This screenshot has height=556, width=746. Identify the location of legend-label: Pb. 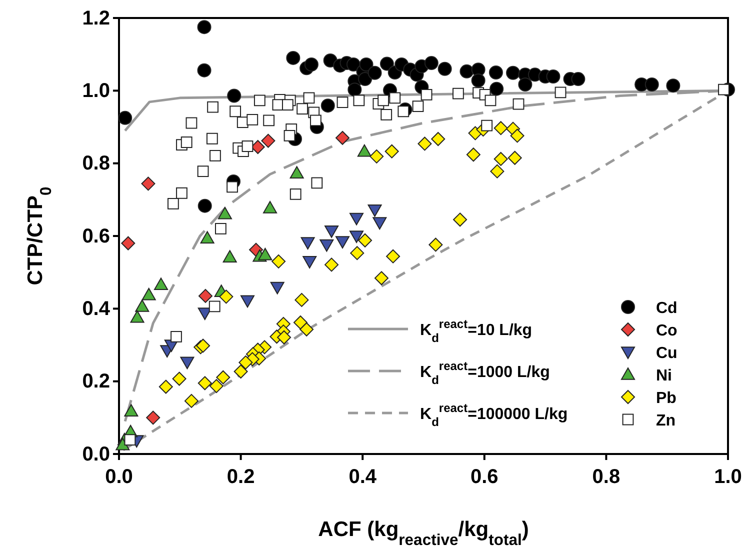
(666, 398).